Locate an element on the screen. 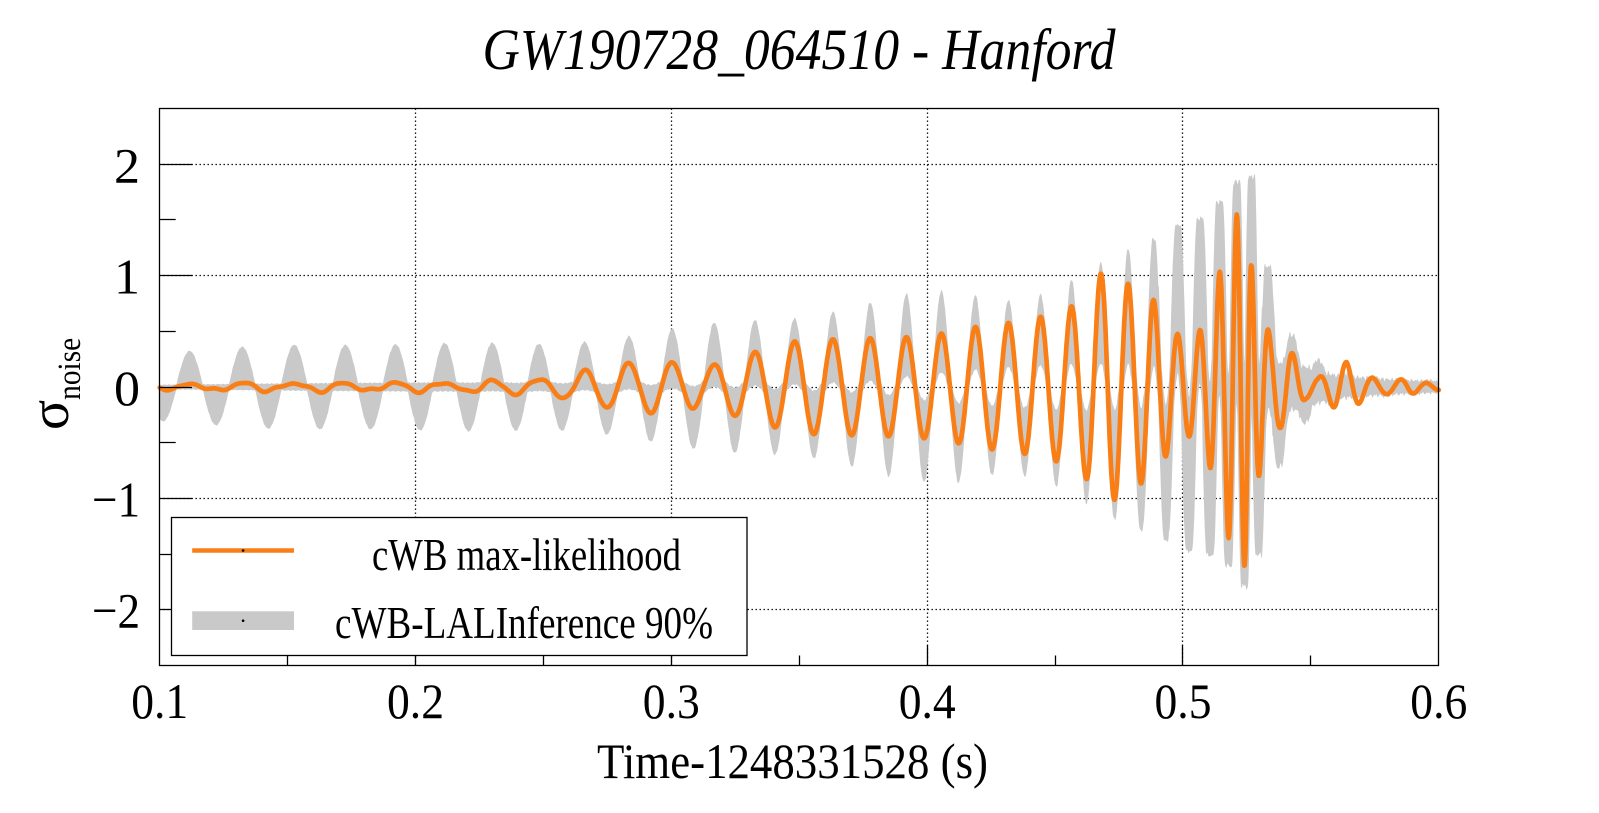 Image resolution: width=1599 pixels, height=813 pixels. svg-text: 0.2 is located at coordinates (415, 701).